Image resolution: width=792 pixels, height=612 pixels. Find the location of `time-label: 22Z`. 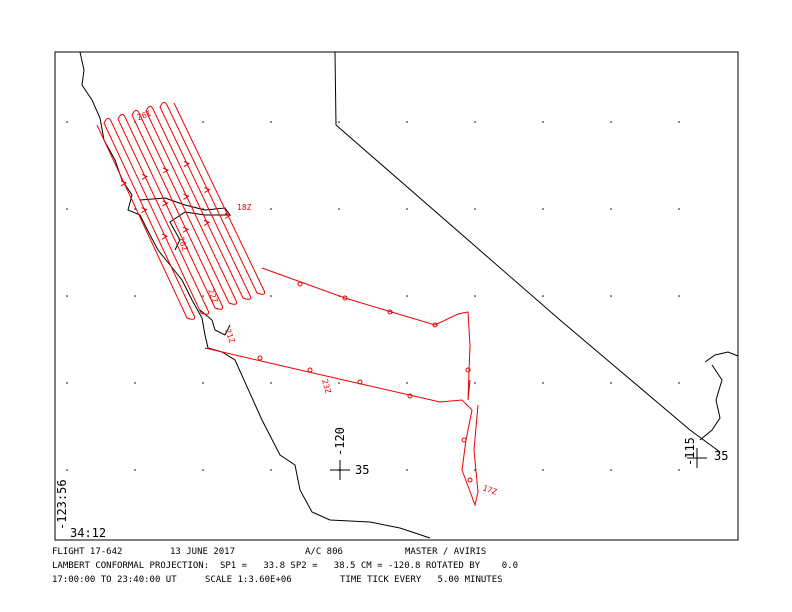

time-label: 22Z is located at coordinates (212, 296).